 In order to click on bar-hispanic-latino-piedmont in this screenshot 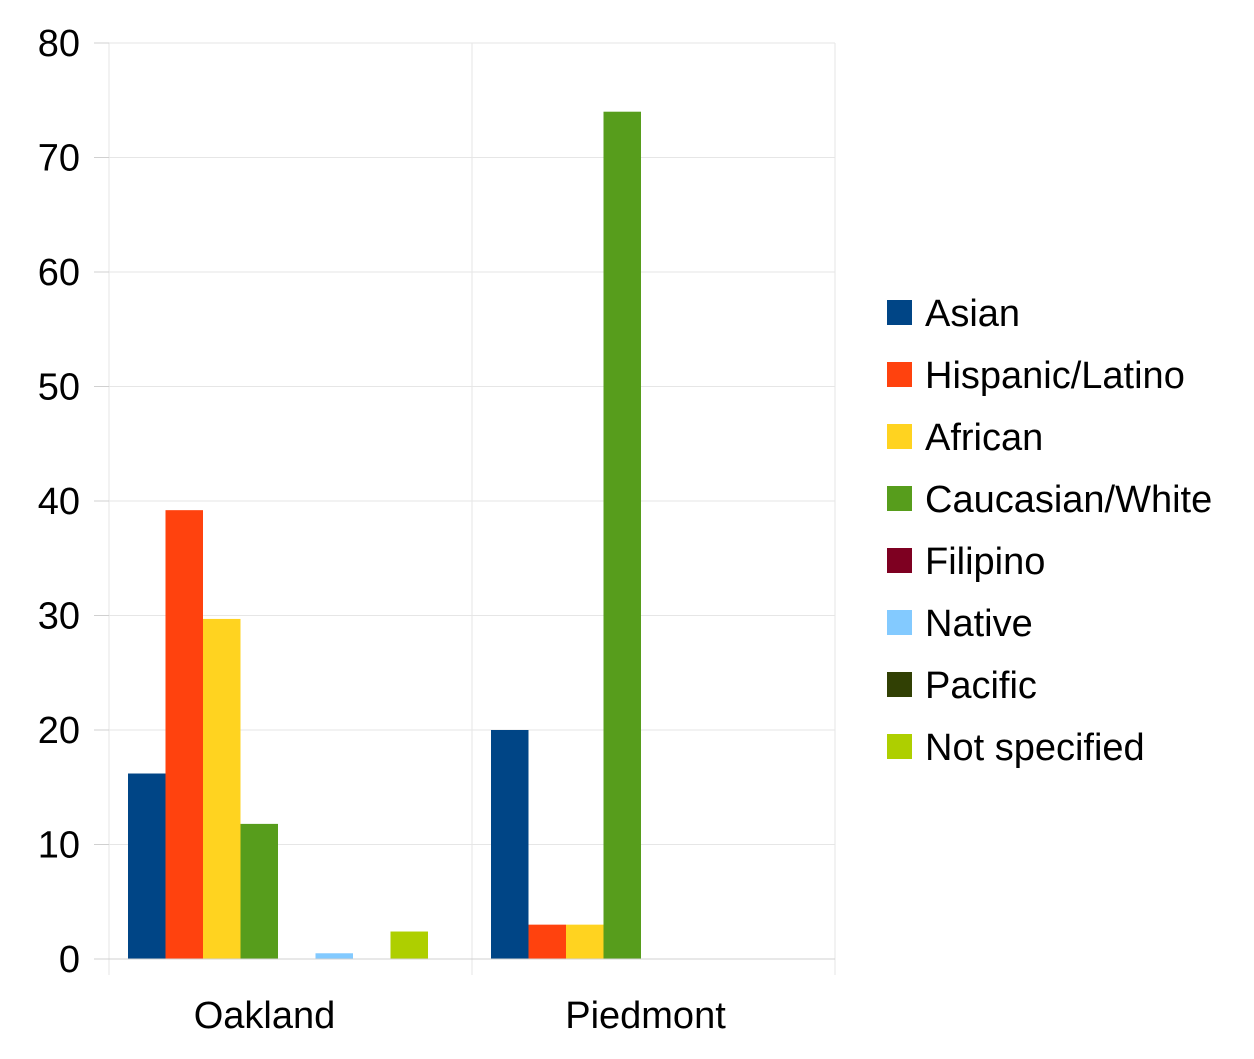, I will do `click(547, 941)`.